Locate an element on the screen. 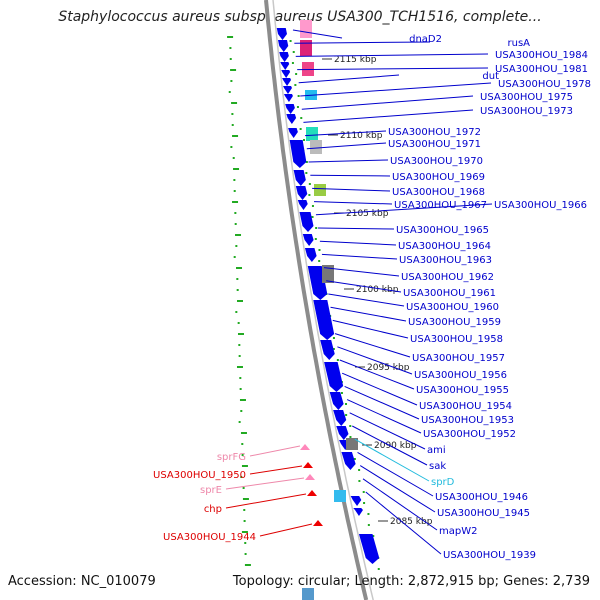 The width and height of the screenshot is (600, 600). gene-label-right: dut is located at coordinates (490, 76).